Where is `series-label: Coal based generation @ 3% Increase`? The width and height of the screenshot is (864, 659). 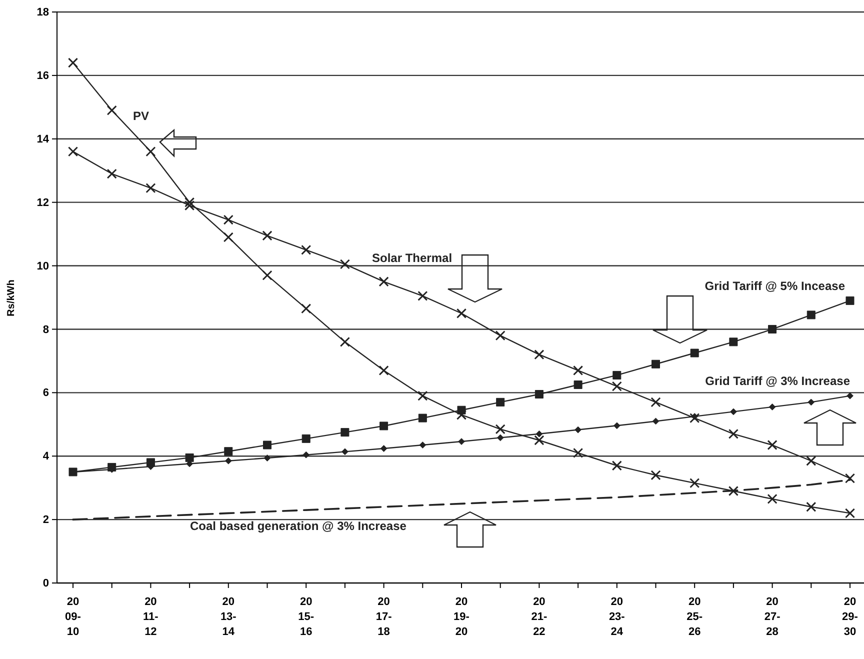
series-label: Coal based generation @ 3% Increase is located at coordinates (298, 526).